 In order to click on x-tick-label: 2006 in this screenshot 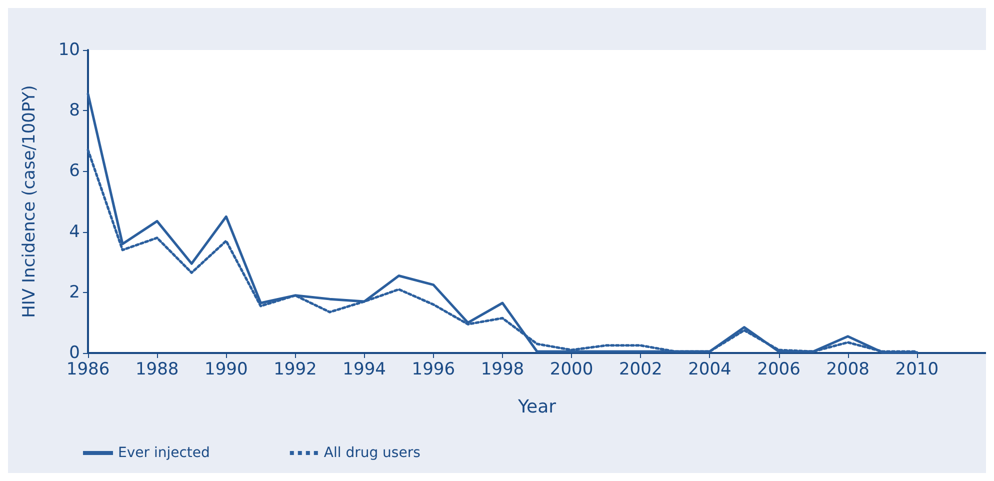, I will do `click(778, 370)`.